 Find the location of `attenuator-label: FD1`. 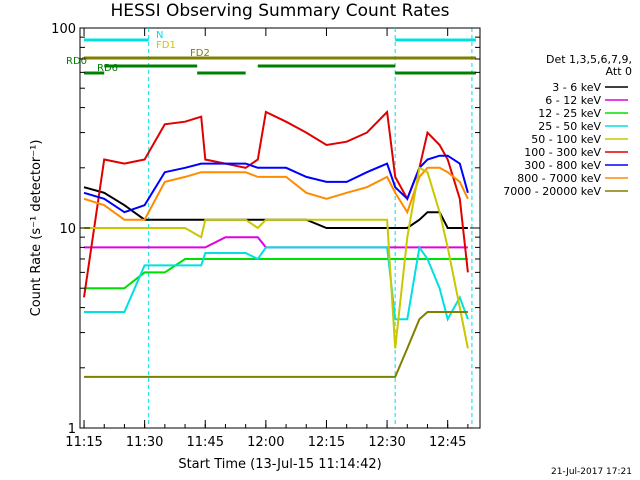

attenuator-label: FD1 is located at coordinates (166, 45).